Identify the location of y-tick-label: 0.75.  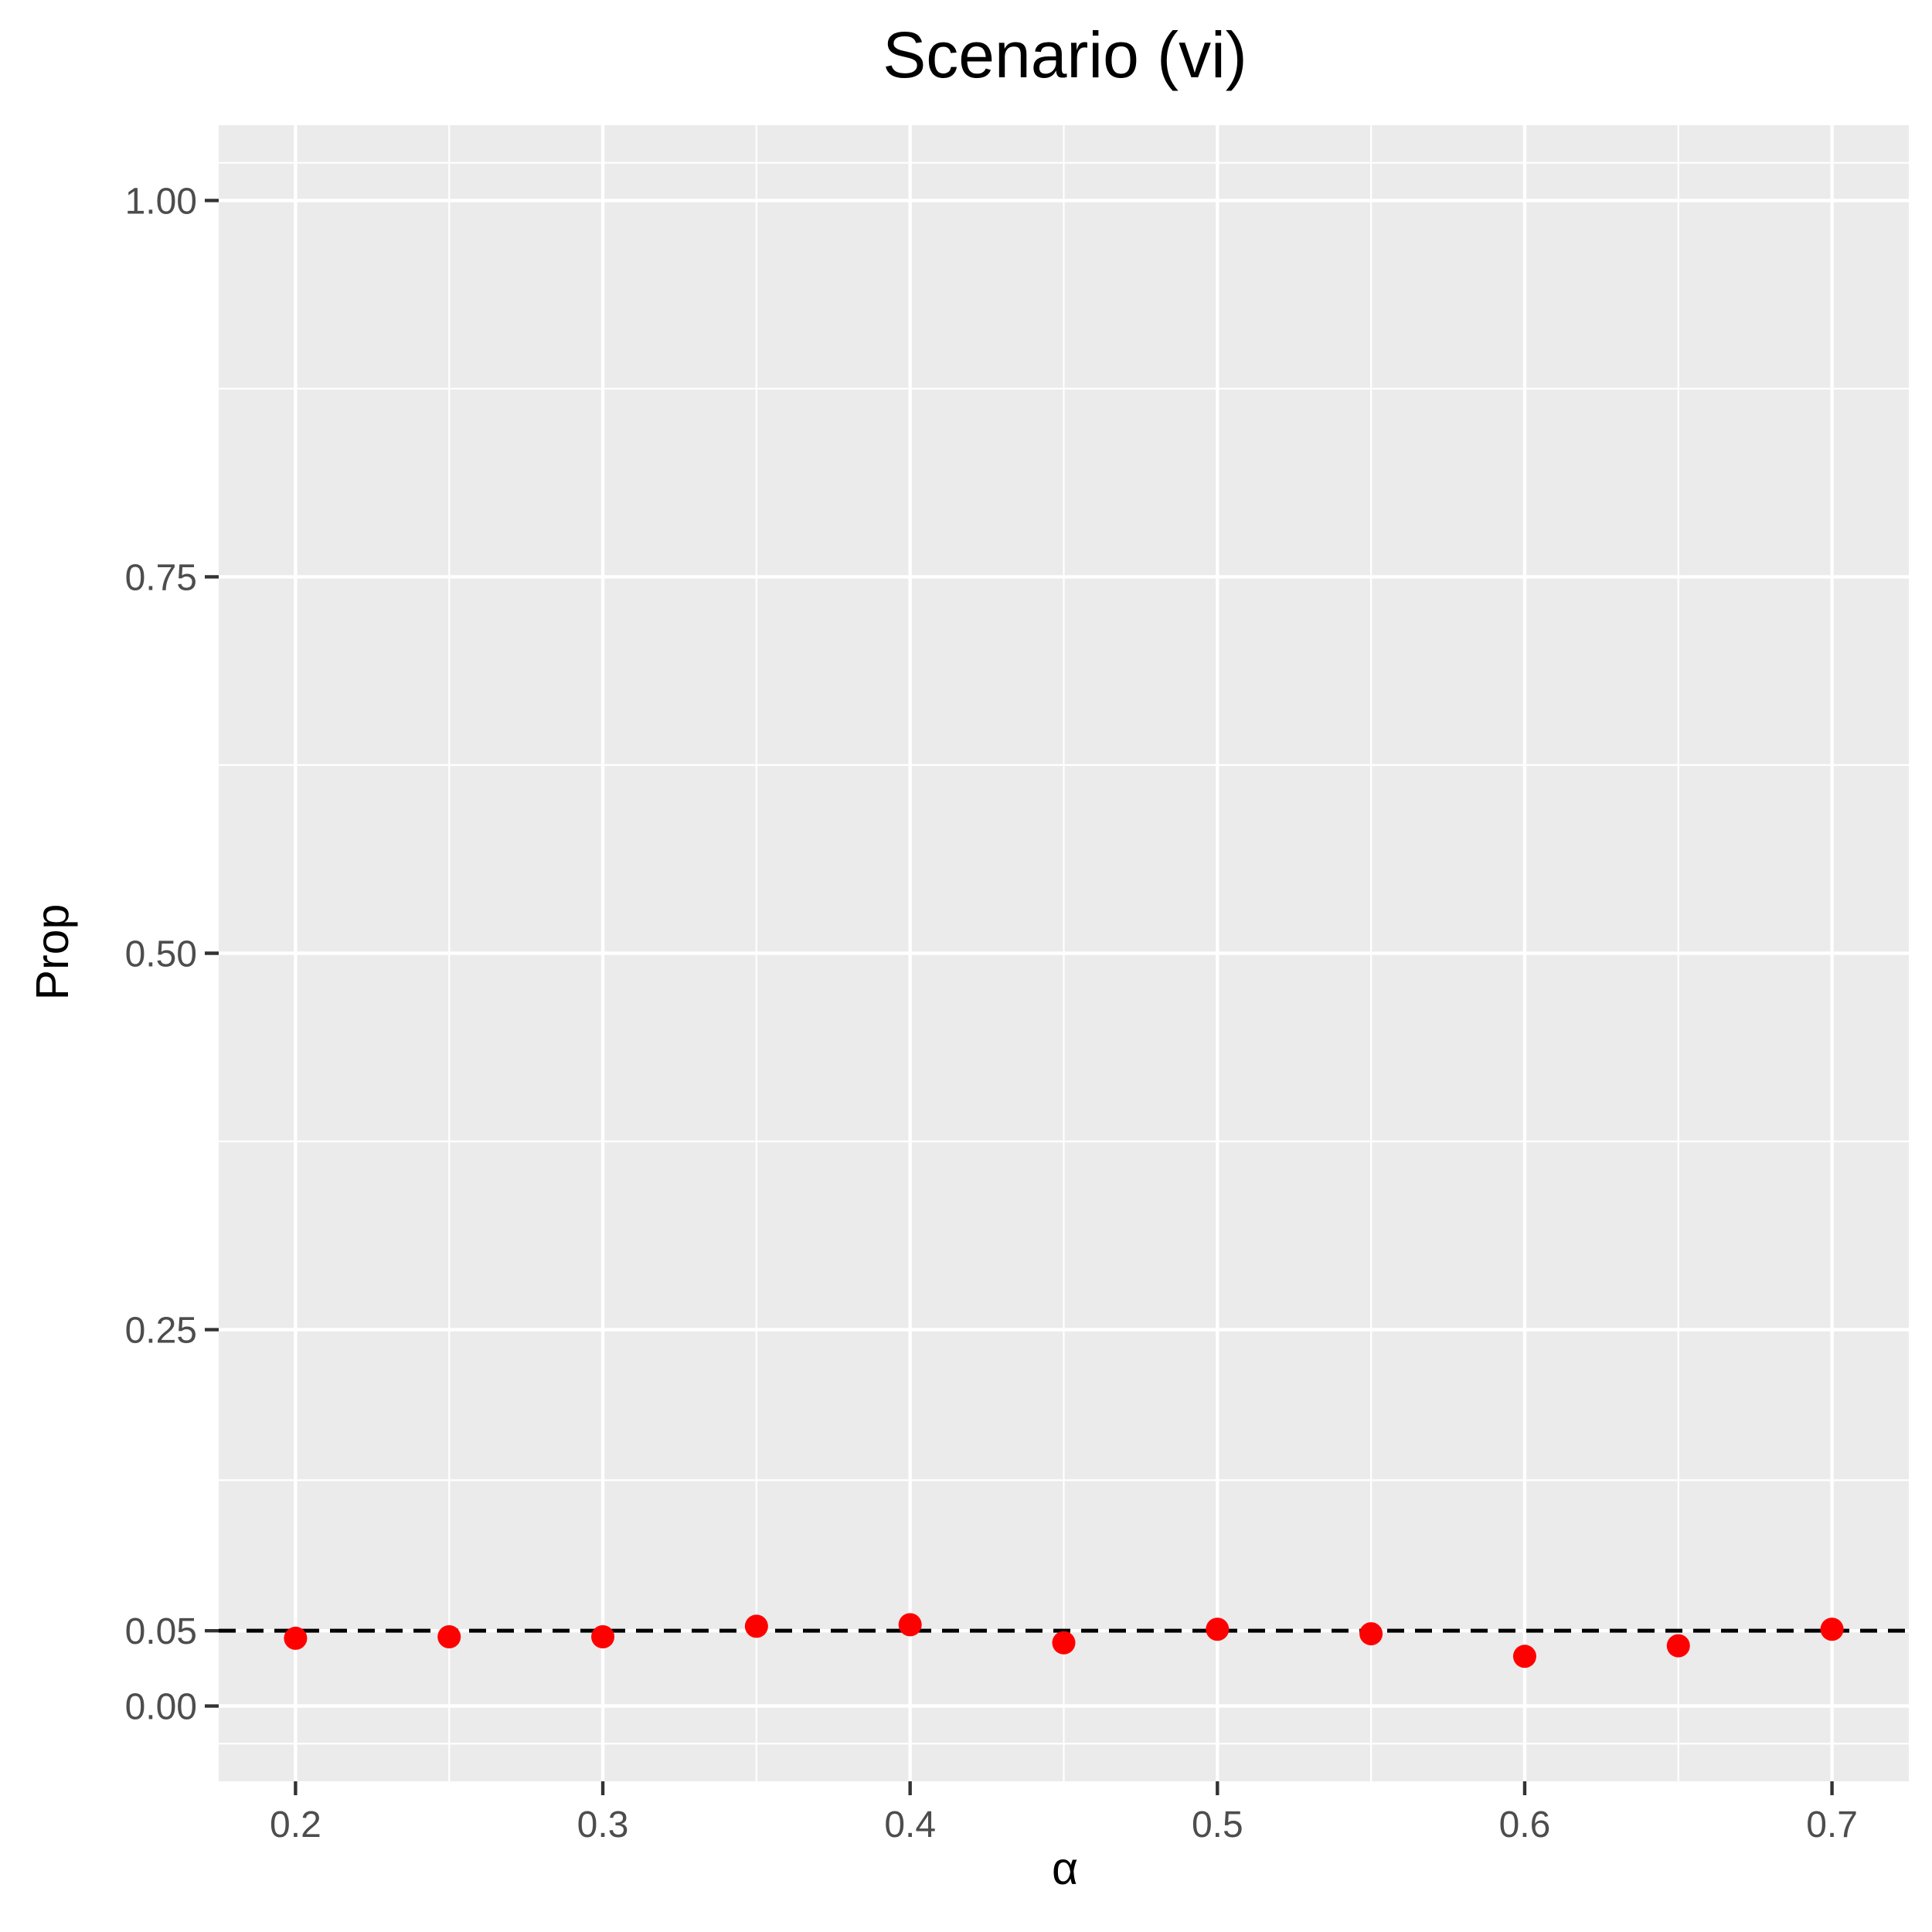
(161, 578).